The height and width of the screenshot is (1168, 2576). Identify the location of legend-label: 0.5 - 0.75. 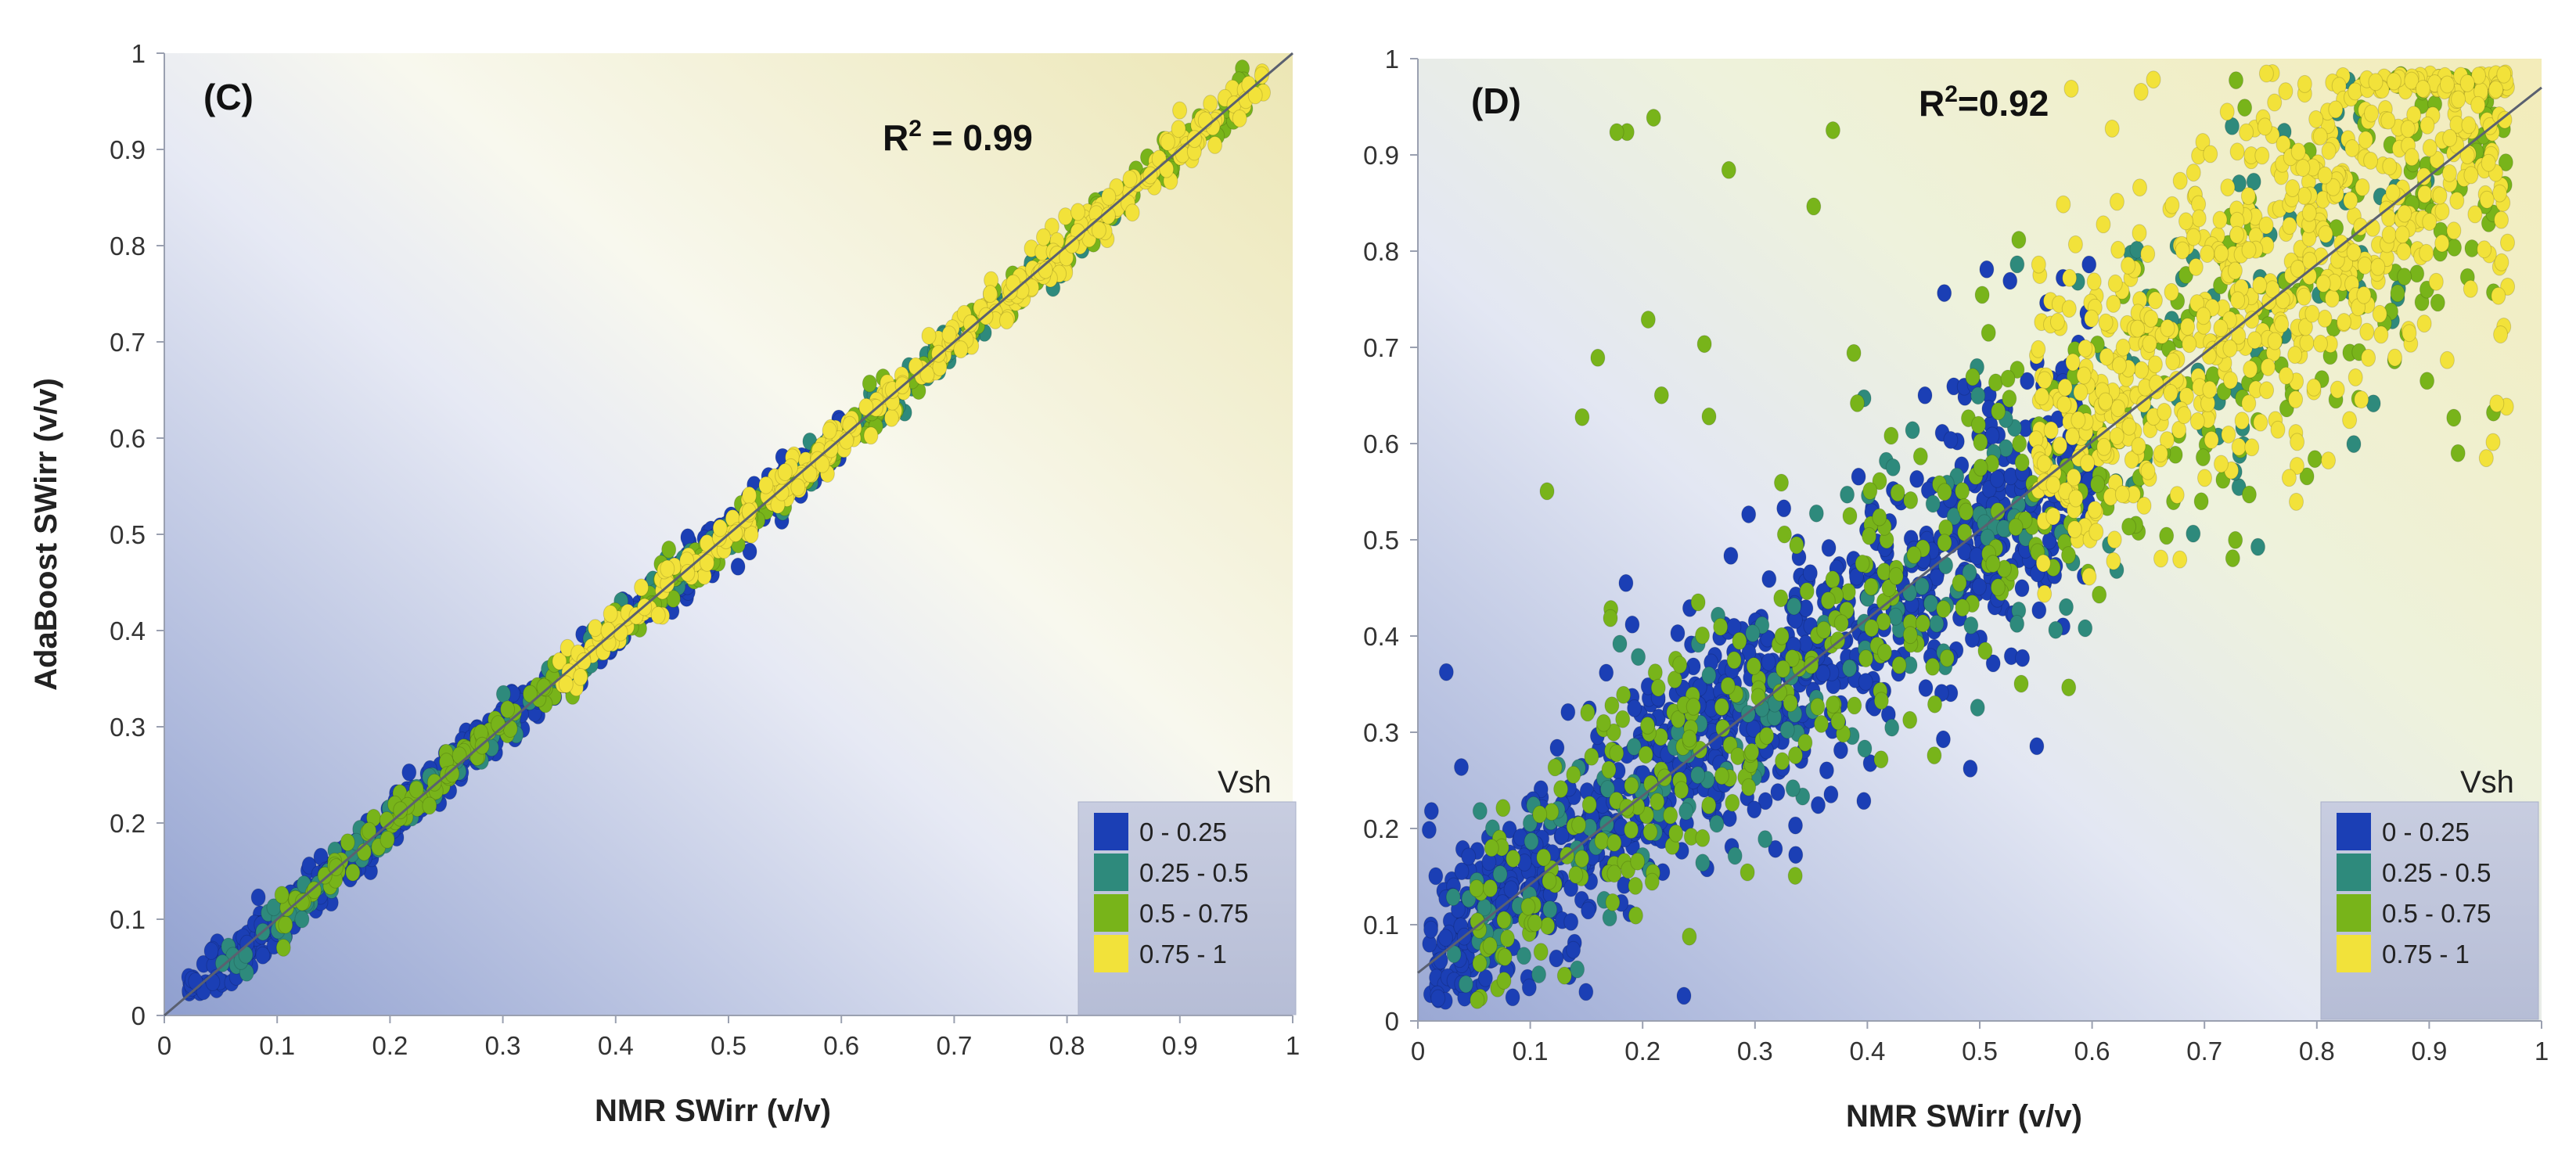
(2437, 914).